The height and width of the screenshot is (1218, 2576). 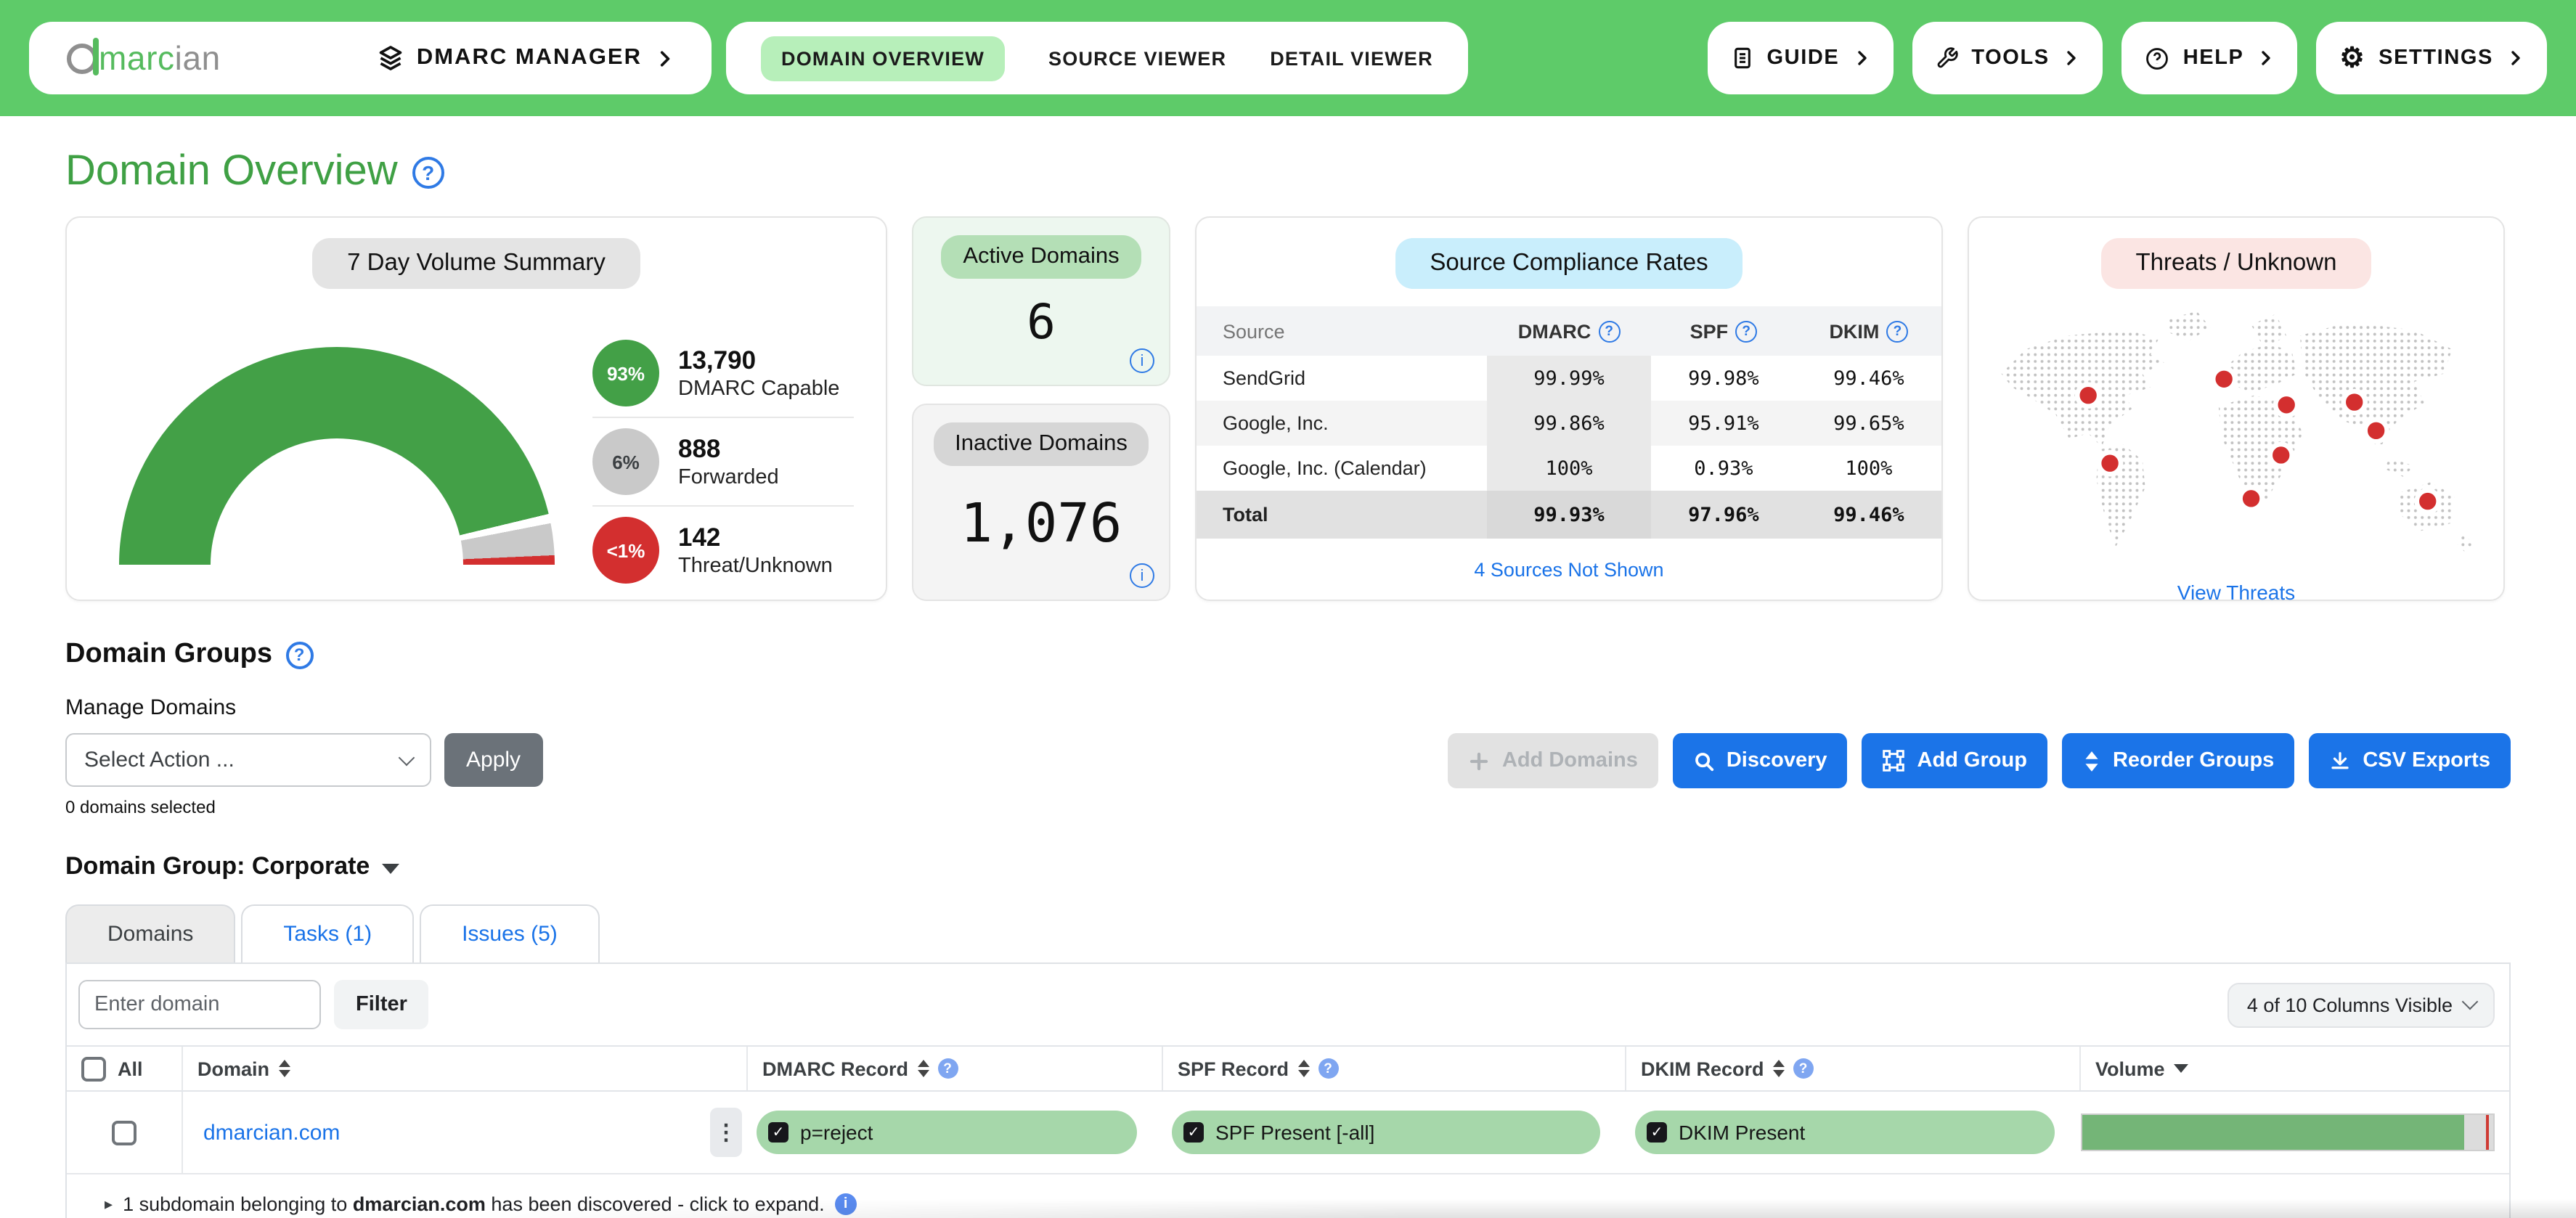 I want to click on add-domains-button: Add Domains, so click(x=1553, y=760).